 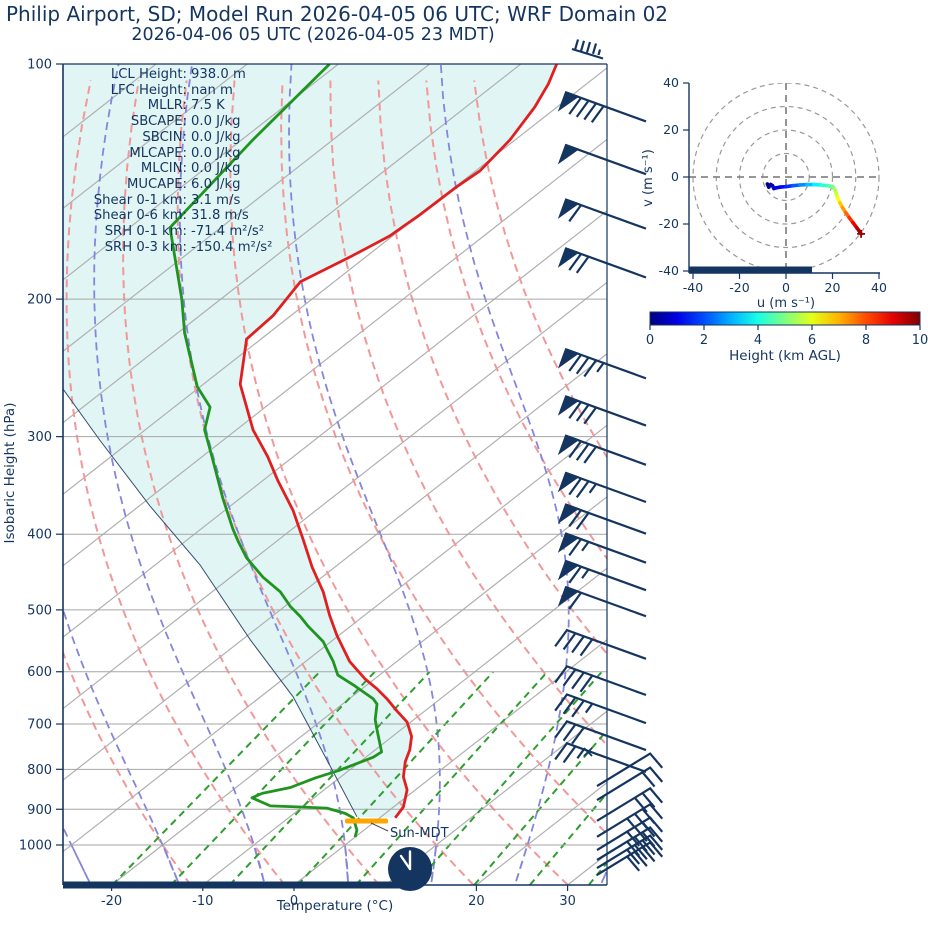 I want to click on temperature-tick-label: 20, so click(x=476, y=901).